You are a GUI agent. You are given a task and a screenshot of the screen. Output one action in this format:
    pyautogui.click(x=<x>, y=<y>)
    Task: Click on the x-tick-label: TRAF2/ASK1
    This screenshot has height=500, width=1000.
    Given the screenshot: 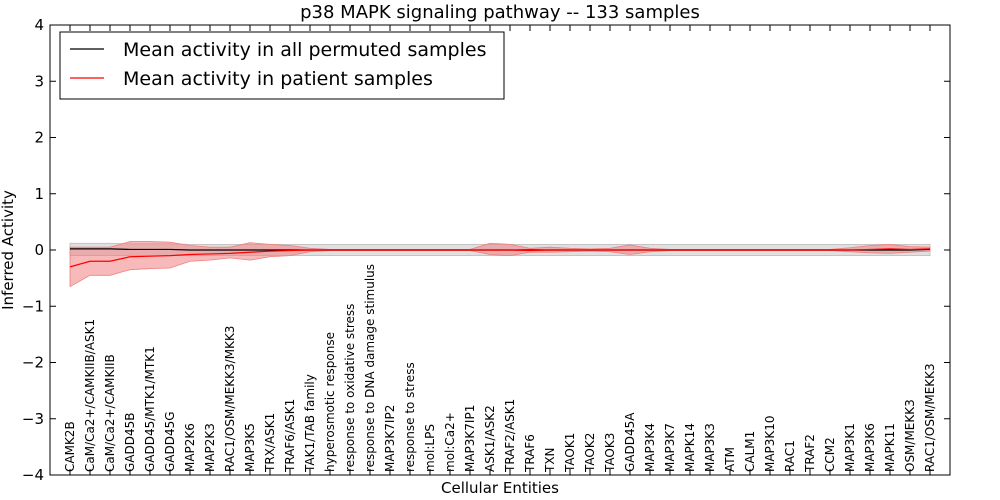 What is the action you would take?
    pyautogui.click(x=510, y=436)
    